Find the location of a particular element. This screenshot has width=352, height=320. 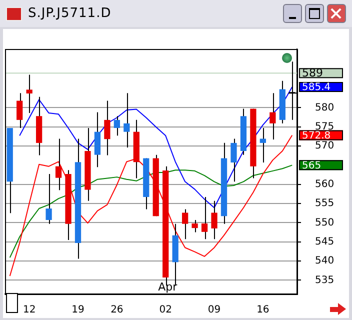

data-label: 585.4 is located at coordinates (316, 88).